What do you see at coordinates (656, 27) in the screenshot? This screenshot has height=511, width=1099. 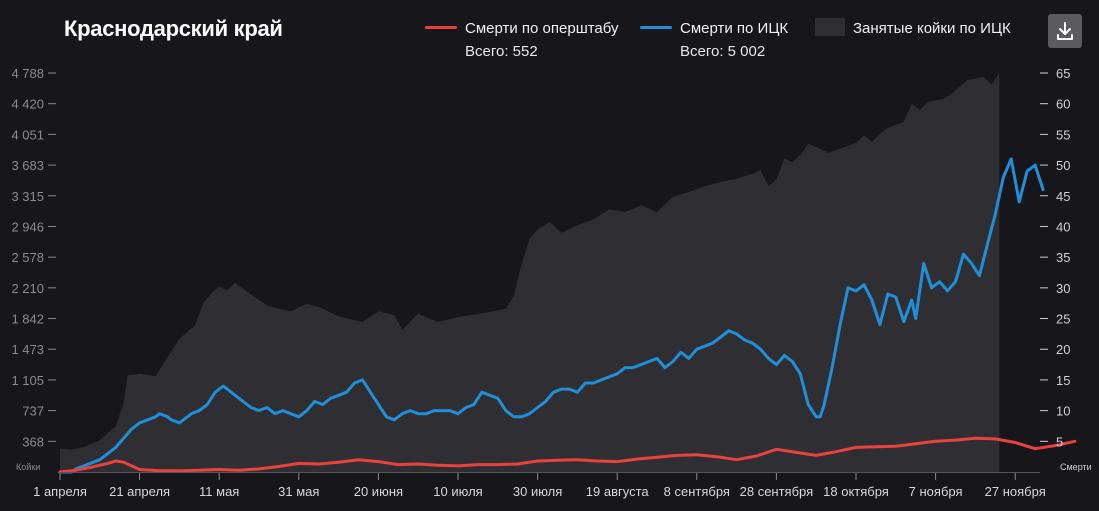 I see `legend-swatch-ick` at bounding box center [656, 27].